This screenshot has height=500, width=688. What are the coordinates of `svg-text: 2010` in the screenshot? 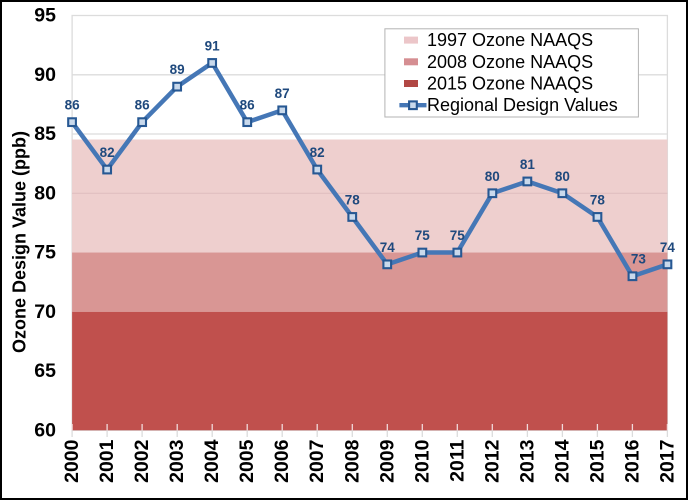 It's located at (422, 461).